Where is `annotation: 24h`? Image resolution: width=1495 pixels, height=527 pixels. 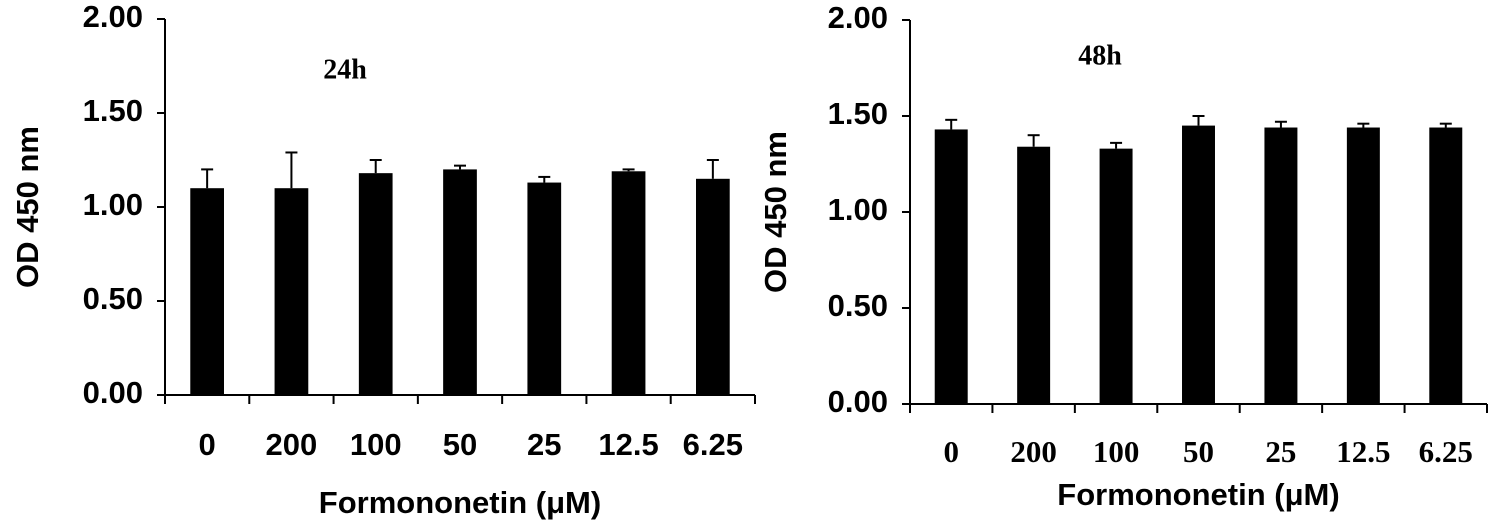
annotation: 24h is located at coordinates (345, 69).